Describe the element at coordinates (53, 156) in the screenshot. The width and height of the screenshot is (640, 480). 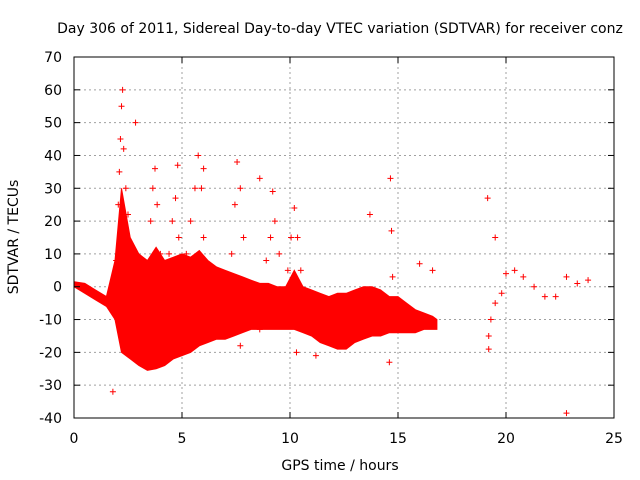
I see `y-tick-label: 40` at that location.